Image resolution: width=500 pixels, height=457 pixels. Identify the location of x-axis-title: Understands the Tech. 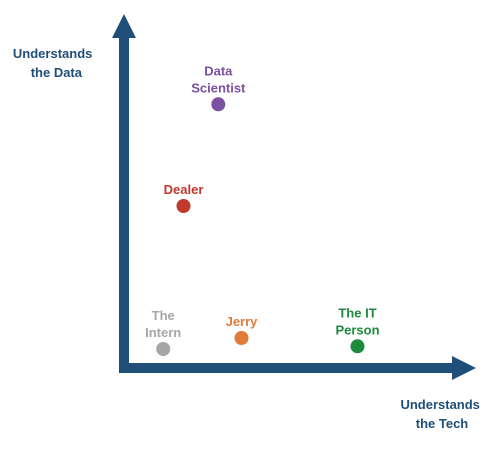
(441, 414).